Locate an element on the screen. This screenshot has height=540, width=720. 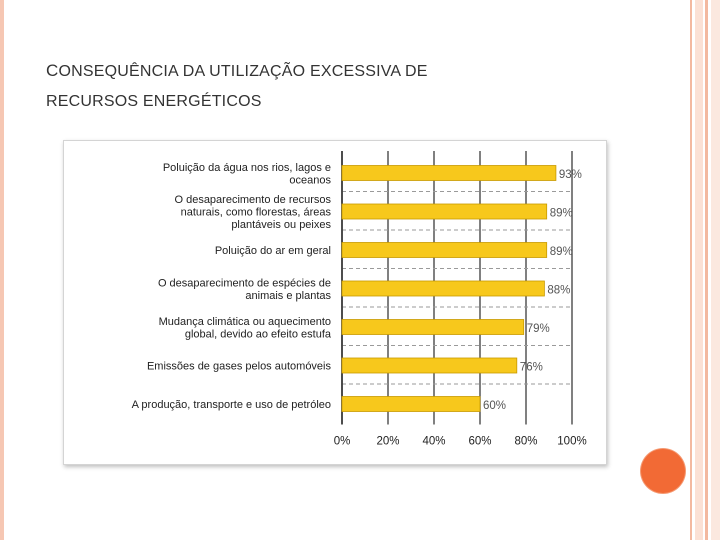
data-label: 88% is located at coordinates (558, 291).